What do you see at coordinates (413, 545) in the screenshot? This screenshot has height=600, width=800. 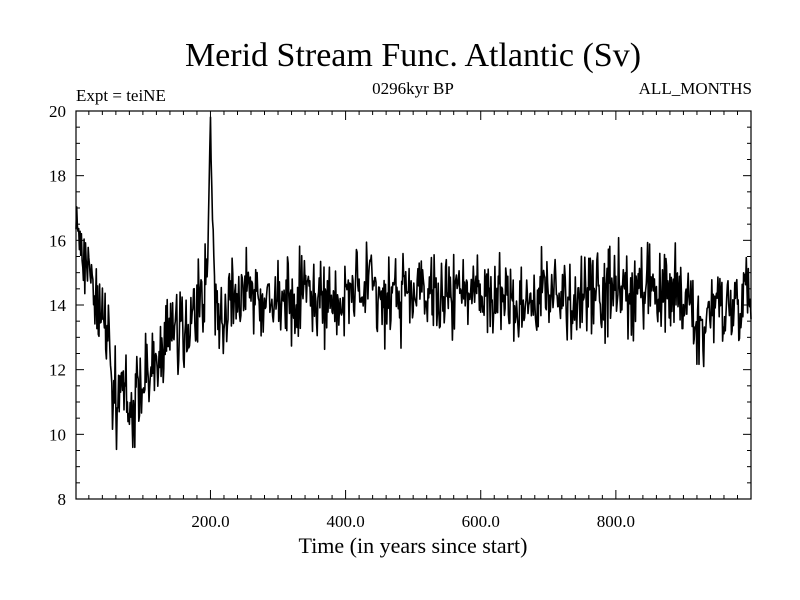 I see `x-axis-label: Time (in years since start)` at bounding box center [413, 545].